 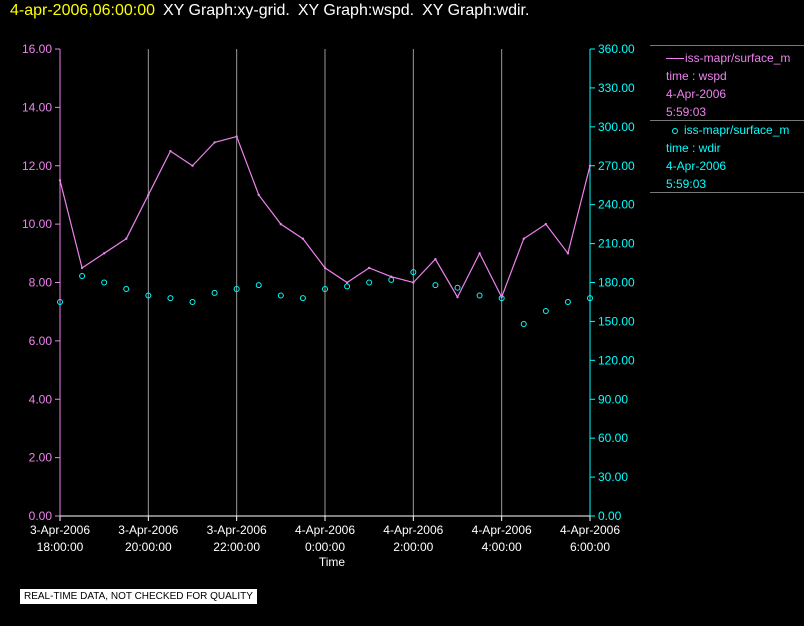 I want to click on legend-wspd-var: time : wspd, so click(x=696, y=76).